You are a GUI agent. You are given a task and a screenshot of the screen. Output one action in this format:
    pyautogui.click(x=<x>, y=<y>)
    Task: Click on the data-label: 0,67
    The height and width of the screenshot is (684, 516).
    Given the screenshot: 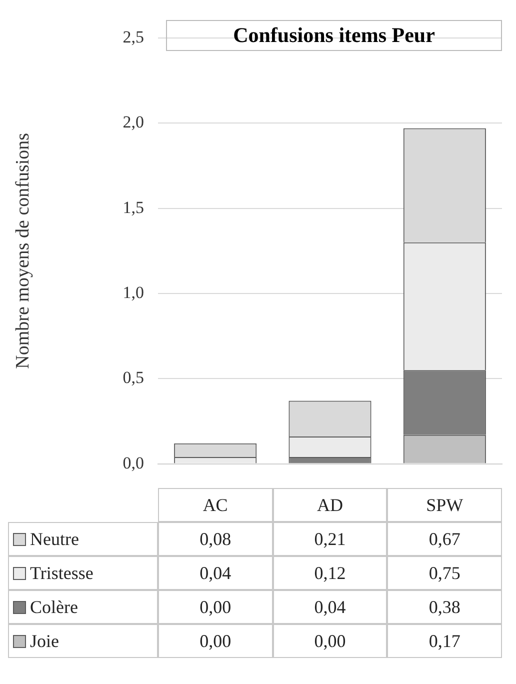 What is the action you would take?
    pyautogui.click(x=444, y=539)
    